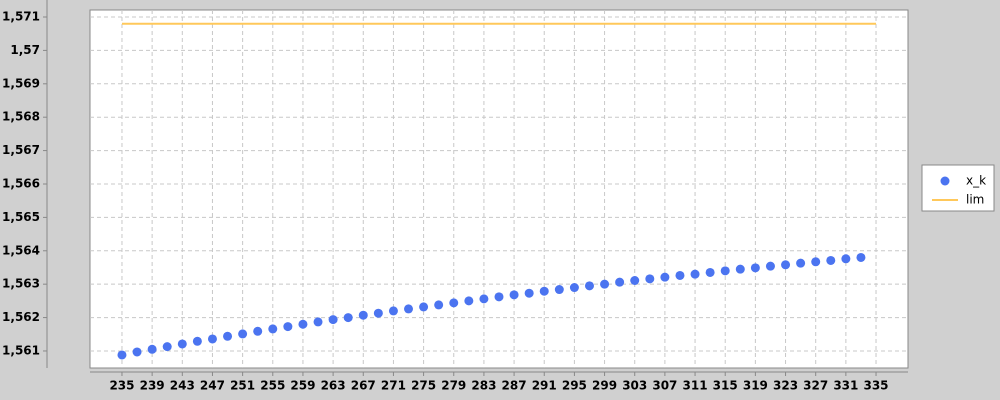 The width and height of the screenshot is (1000, 400). I want to click on y-tick-label: 1,566, so click(21, 183).